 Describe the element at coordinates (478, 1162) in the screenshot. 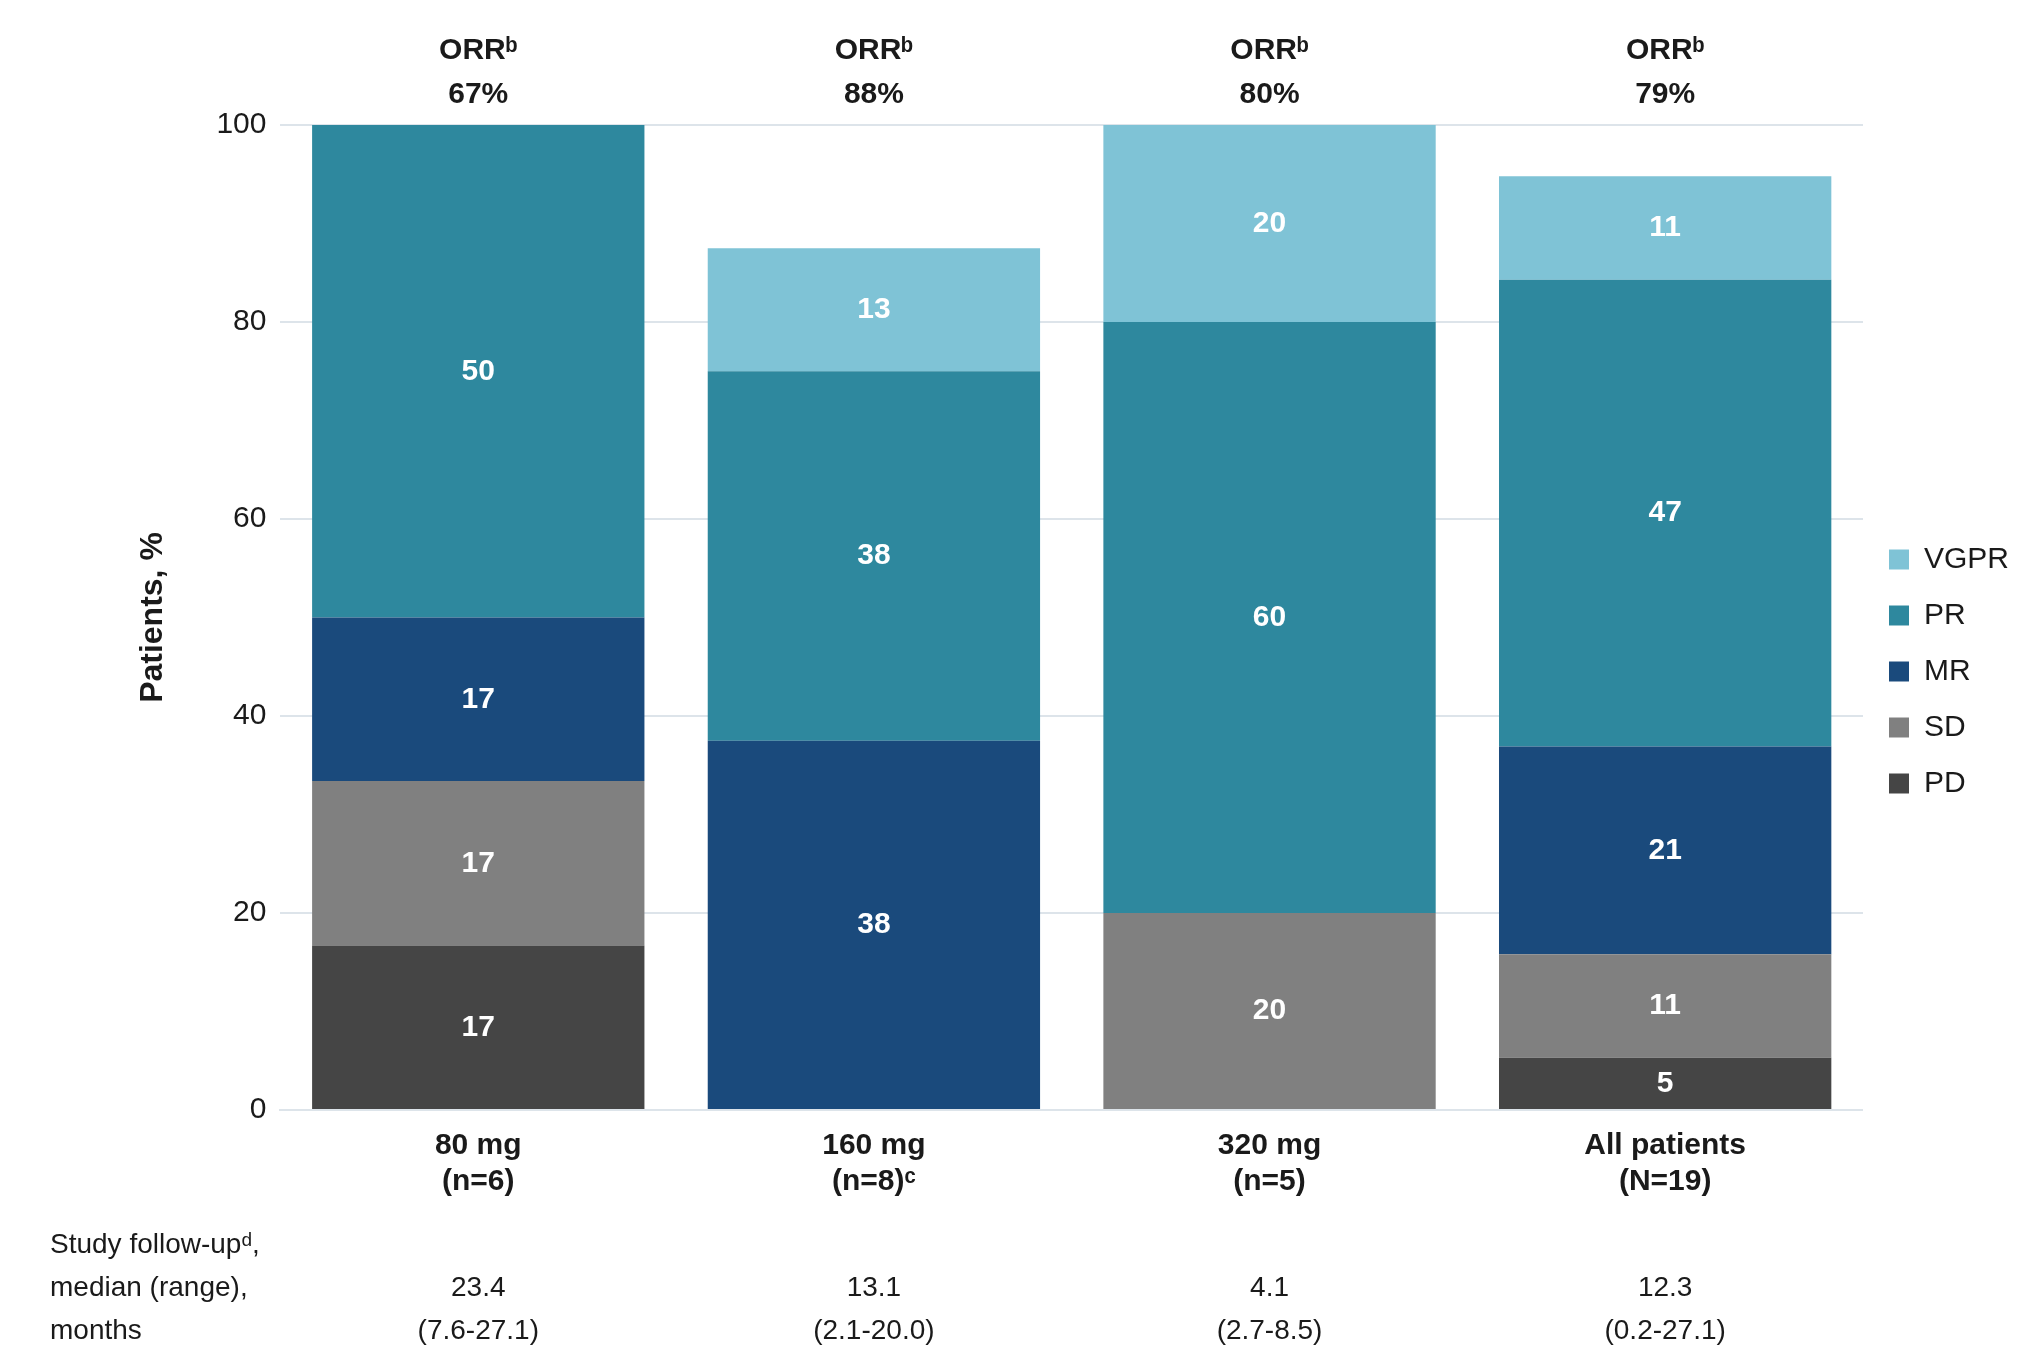

I see `x-tick-label: 80 mg (n=6)` at that location.